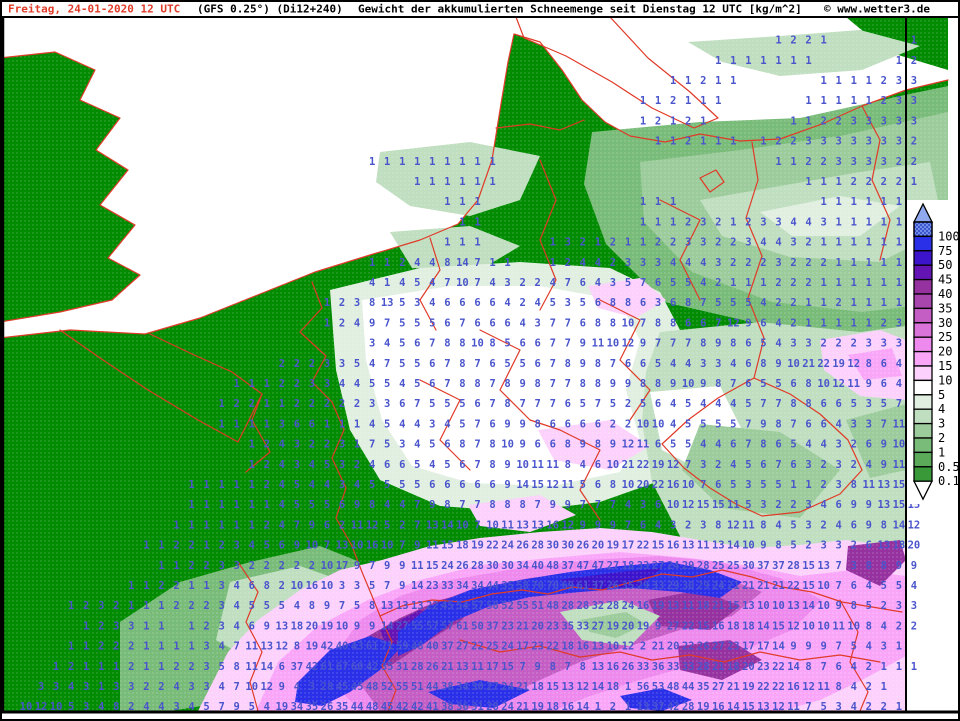  Describe the element at coordinates (552, 586) in the screenshot. I see `grid-value: 70` at that location.